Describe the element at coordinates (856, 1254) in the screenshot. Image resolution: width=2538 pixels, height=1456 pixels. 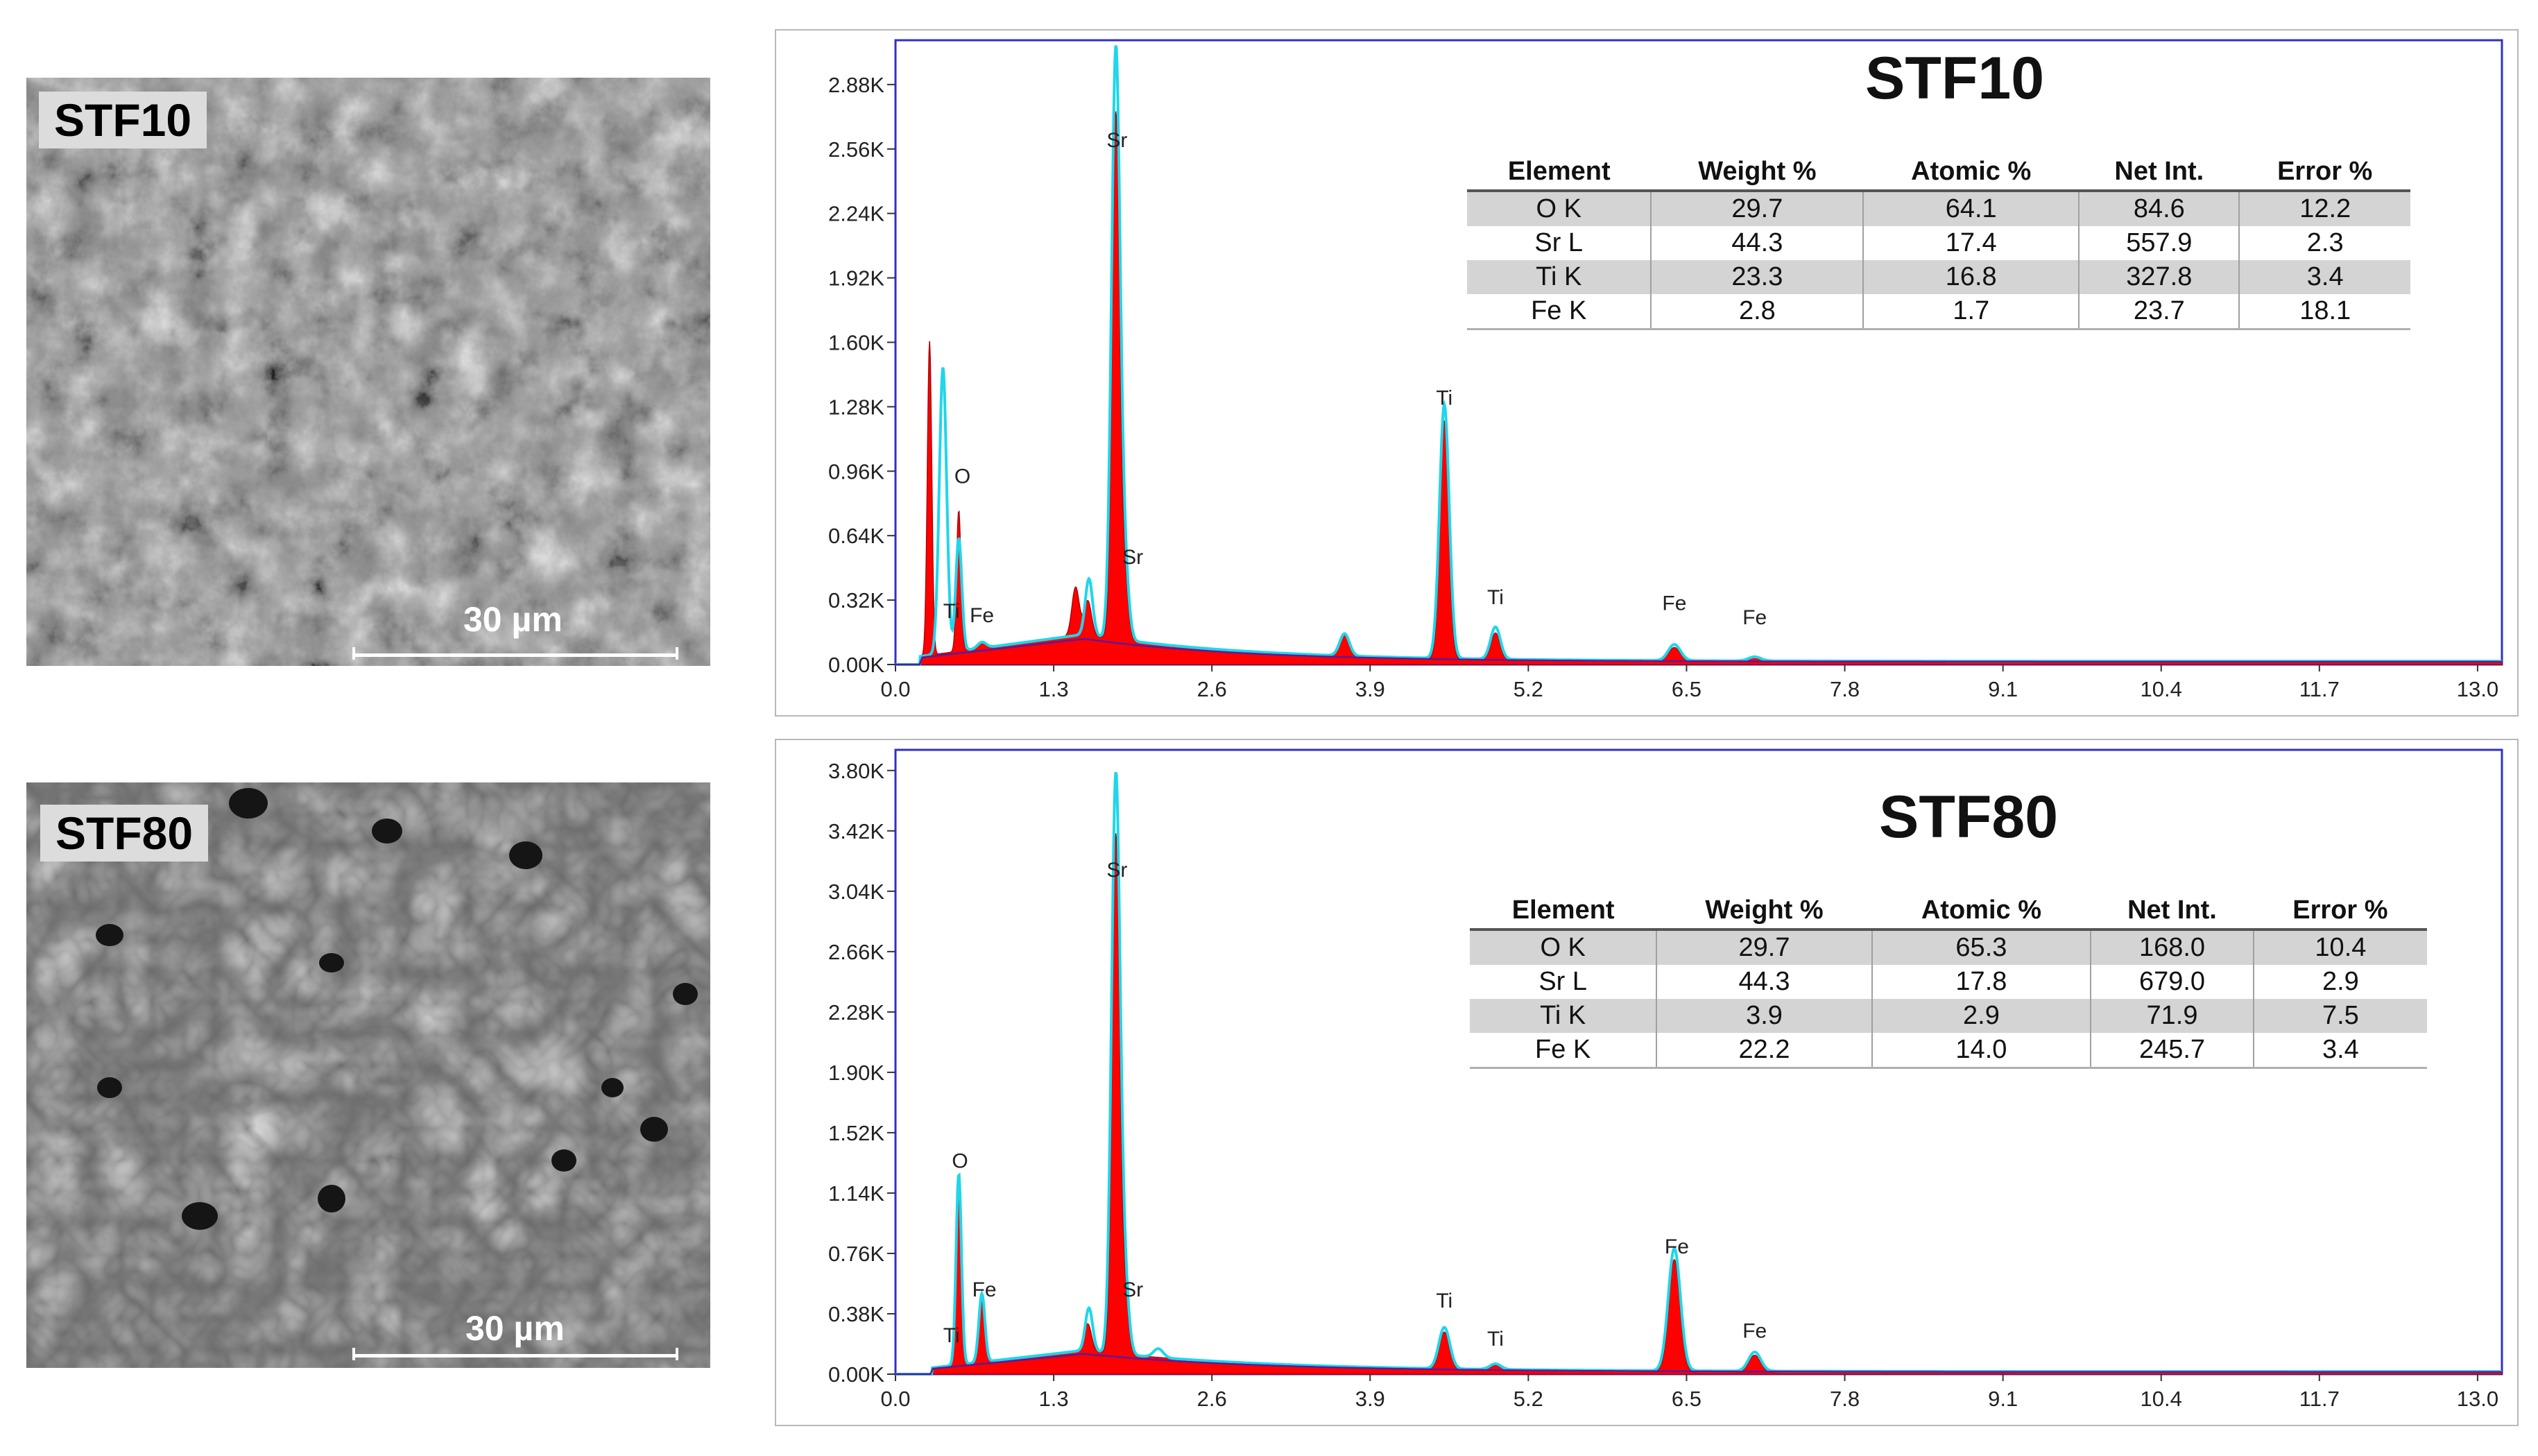
I see `y-tick-label: 0.76K` at that location.